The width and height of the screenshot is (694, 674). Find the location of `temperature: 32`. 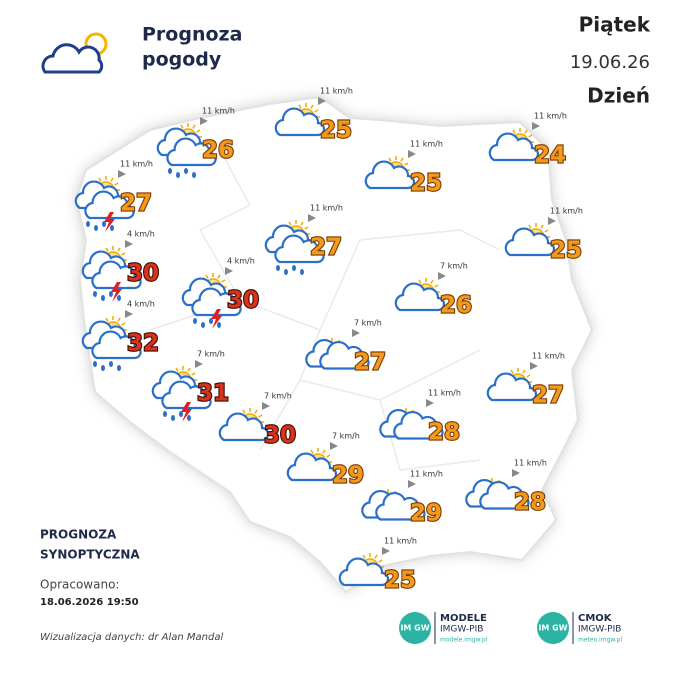

temperature: 32 is located at coordinates (143, 344).